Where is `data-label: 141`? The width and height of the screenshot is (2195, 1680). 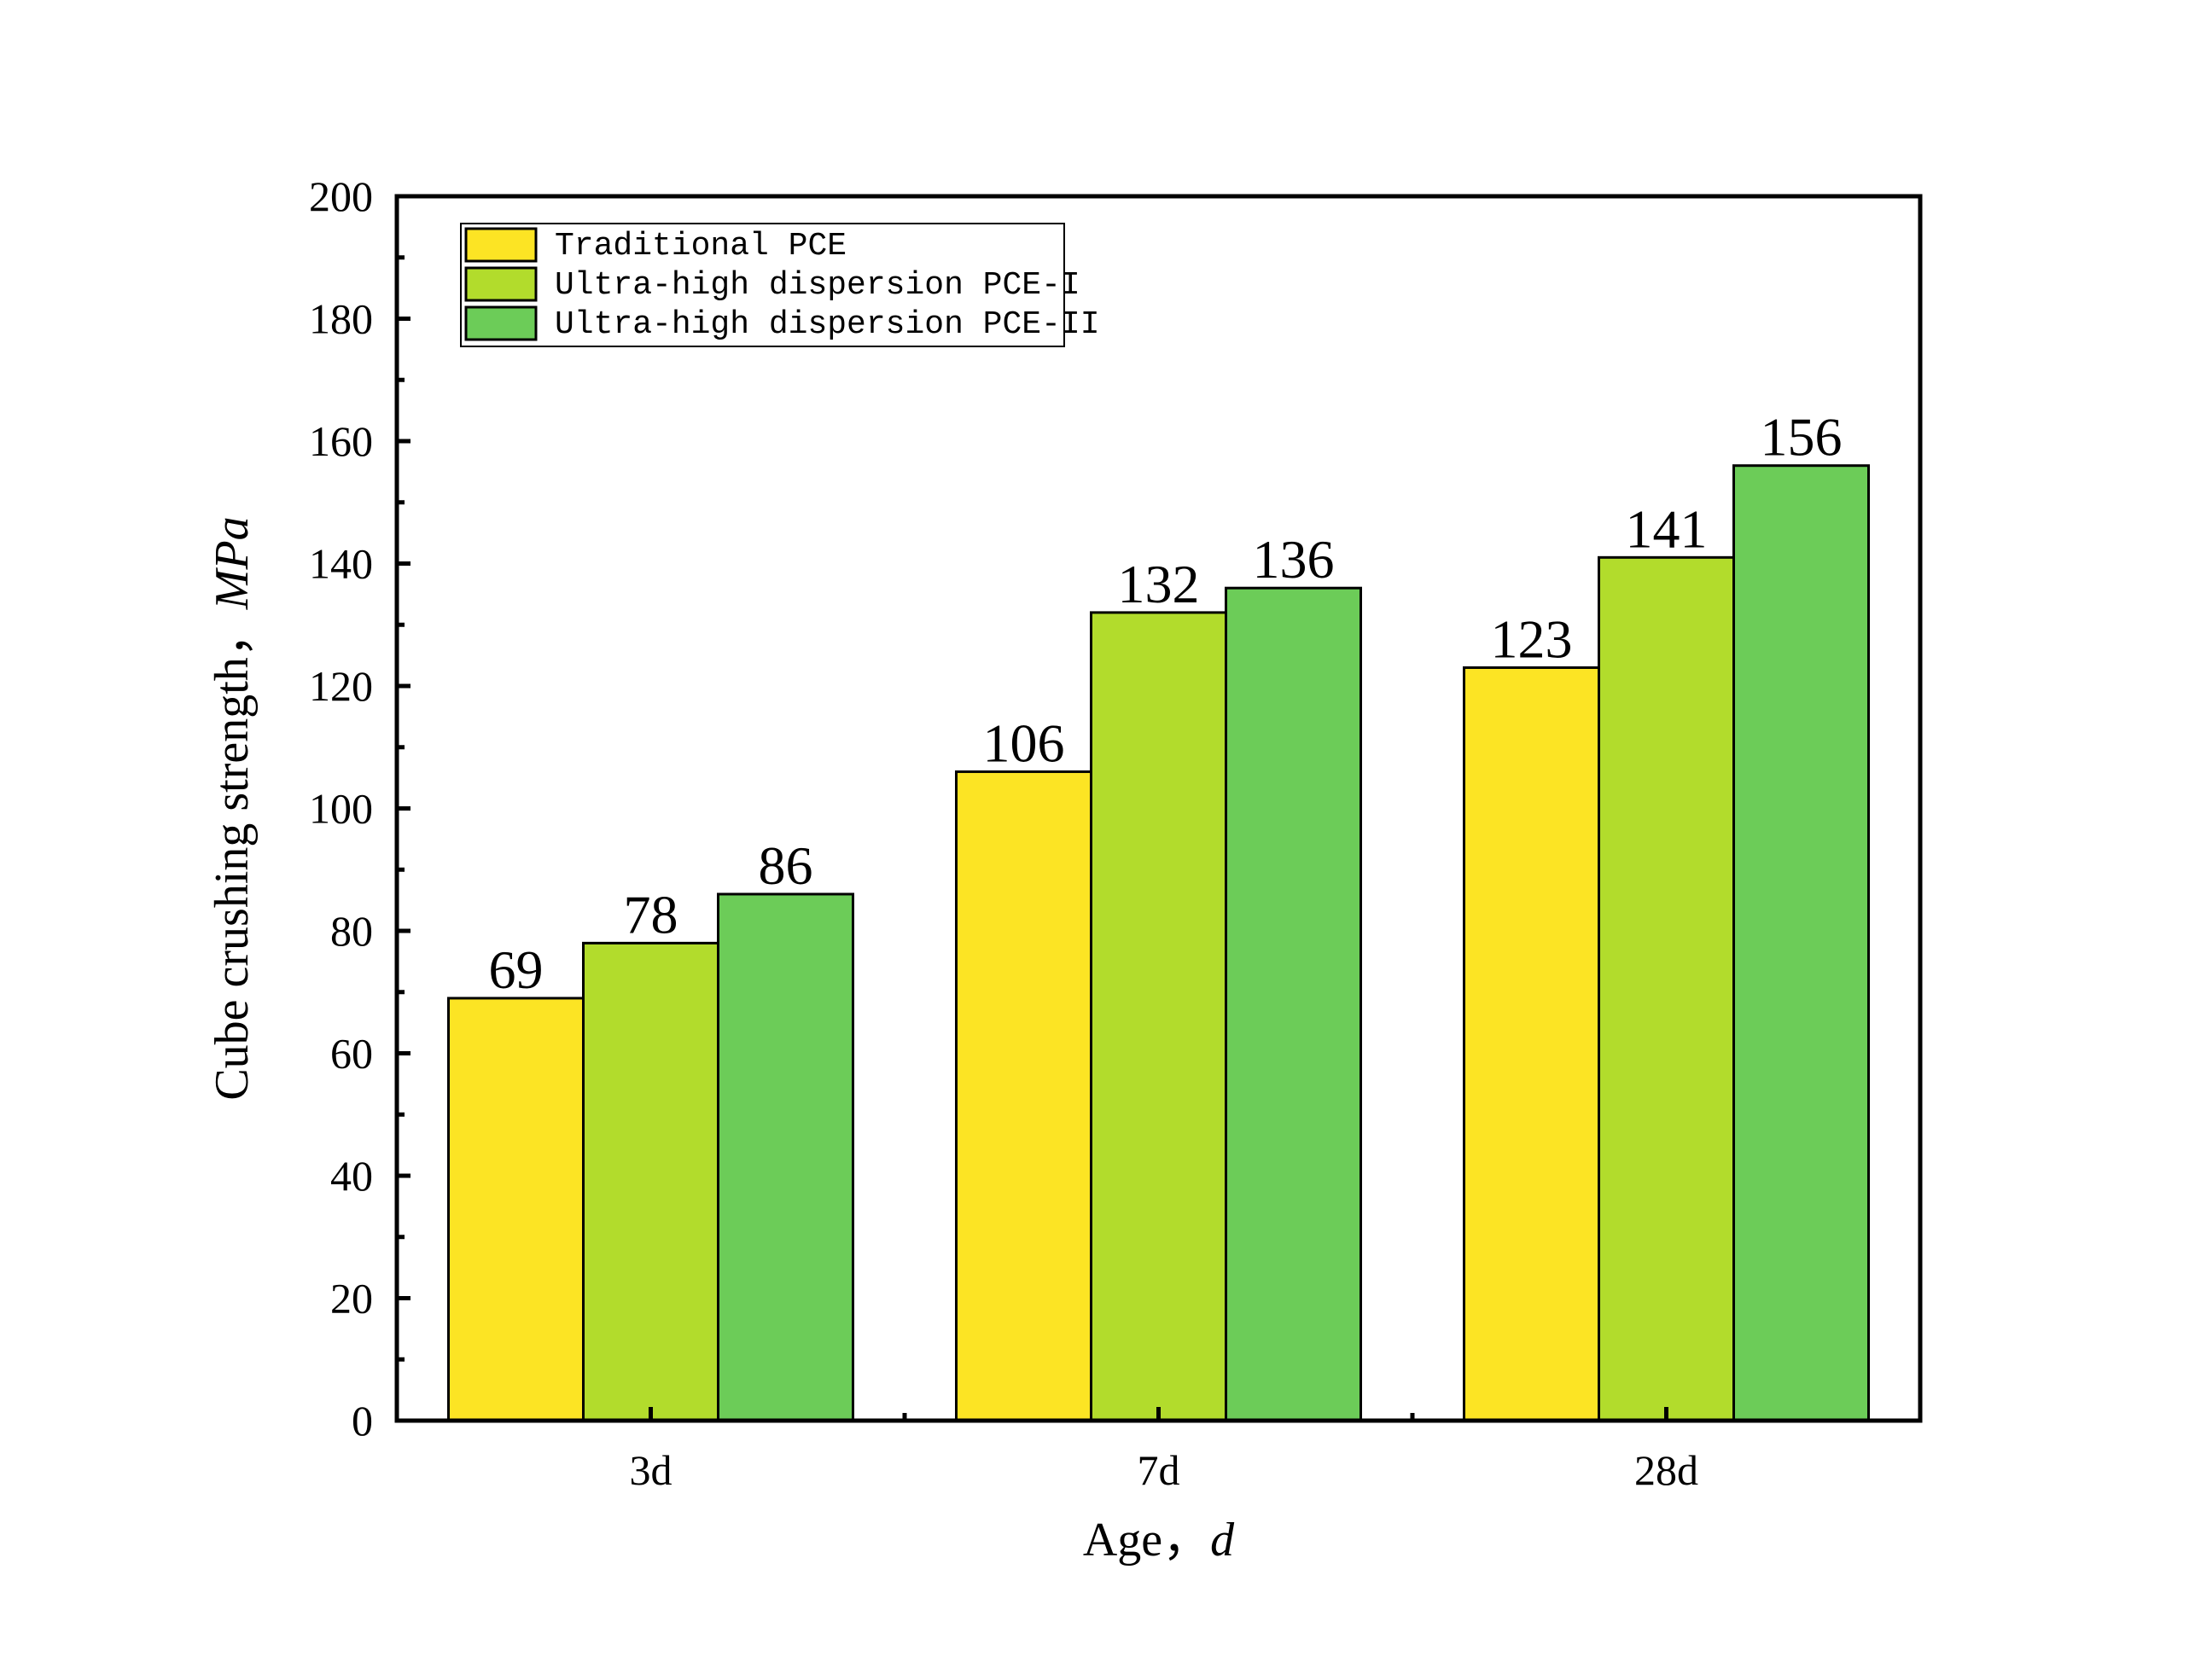
data-label: 141 is located at coordinates (1667, 528).